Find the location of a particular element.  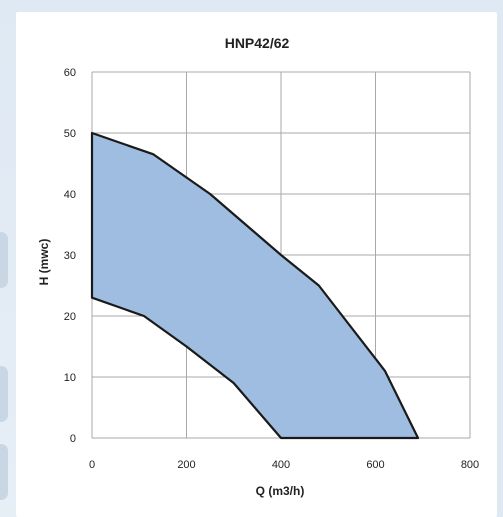

y-tick-label: 30 is located at coordinates (70, 256).